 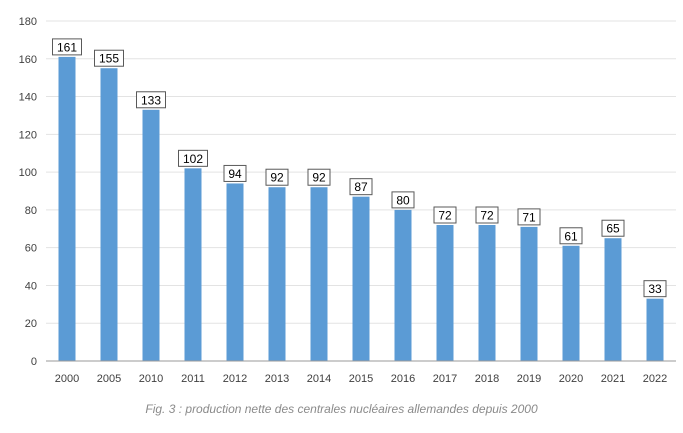 I want to click on data-label-box-2019, so click(x=529, y=217).